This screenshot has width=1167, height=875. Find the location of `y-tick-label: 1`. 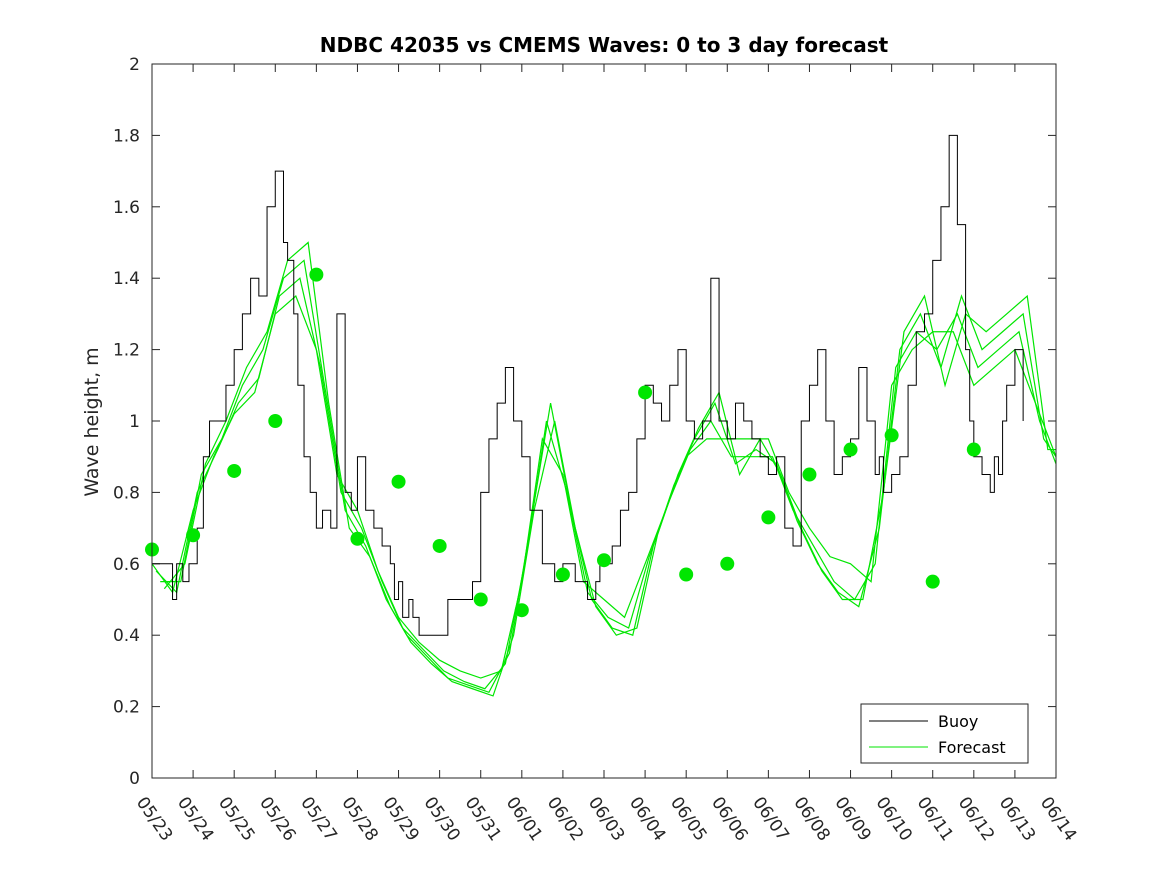

y-tick-label: 1 is located at coordinates (134, 422).